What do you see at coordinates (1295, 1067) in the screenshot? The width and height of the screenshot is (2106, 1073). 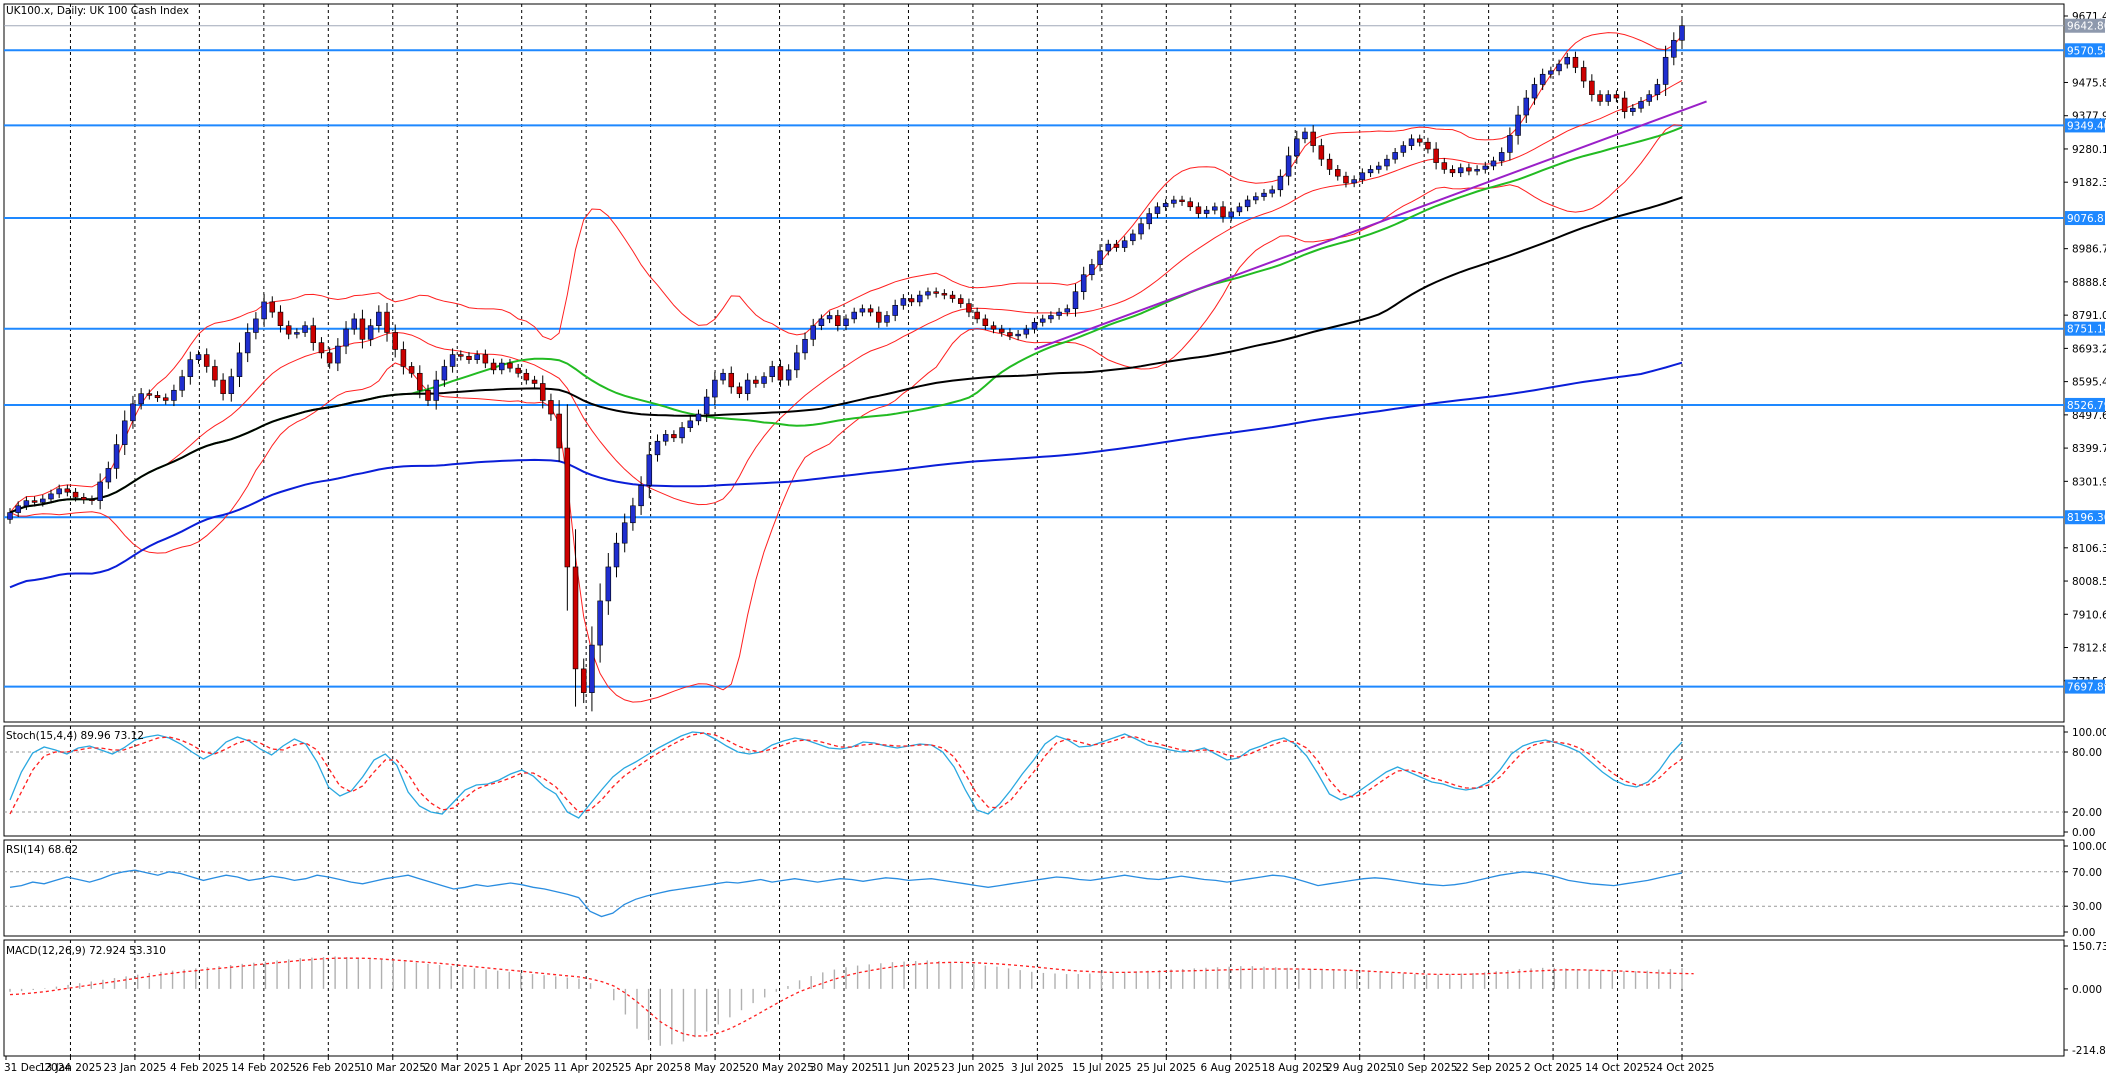 I see `time-tick-label: 18 Aug 2025` at bounding box center [1295, 1067].